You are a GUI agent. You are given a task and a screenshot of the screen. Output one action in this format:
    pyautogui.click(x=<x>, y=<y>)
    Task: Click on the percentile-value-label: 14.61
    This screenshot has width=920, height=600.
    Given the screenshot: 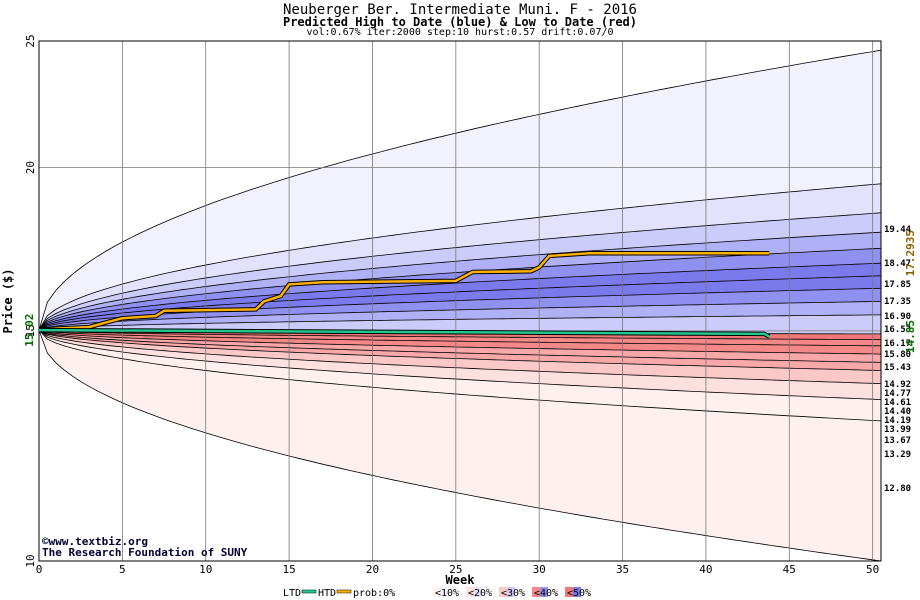 What is the action you would take?
    pyautogui.click(x=897, y=403)
    